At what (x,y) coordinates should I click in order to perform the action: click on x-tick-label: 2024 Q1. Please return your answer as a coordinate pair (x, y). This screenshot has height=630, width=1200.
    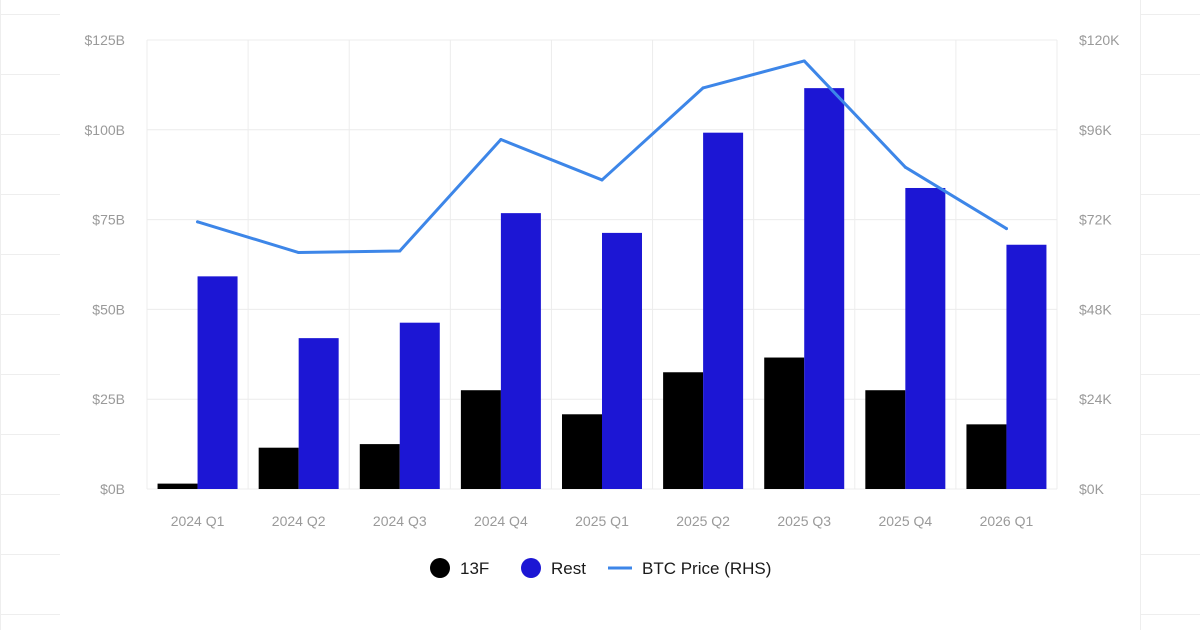
    Looking at the image, I should click on (198, 521).